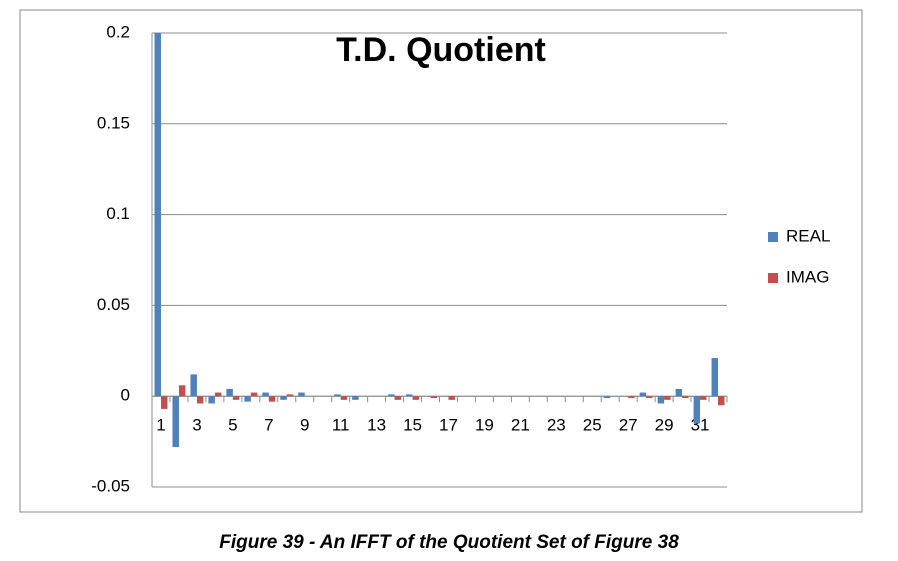  I want to click on x-tick-label: 17, so click(448, 425).